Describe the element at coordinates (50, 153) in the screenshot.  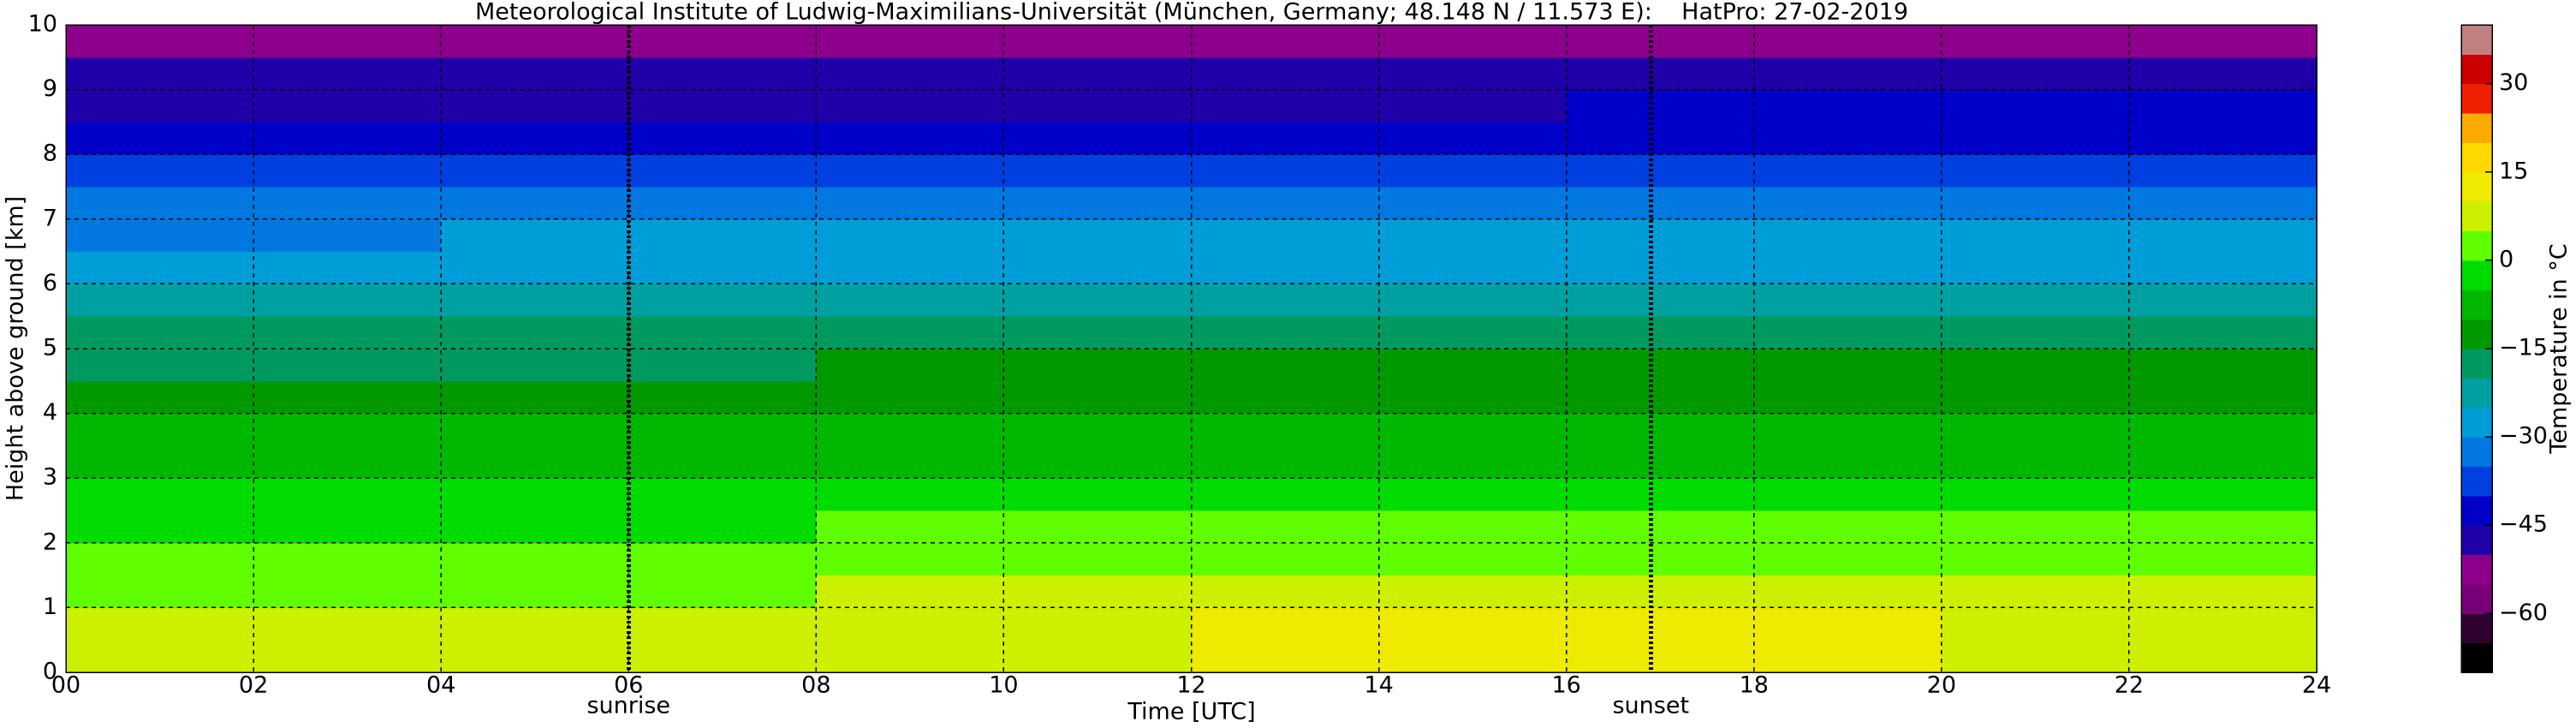
I see `y-tick-label: 8` at that location.